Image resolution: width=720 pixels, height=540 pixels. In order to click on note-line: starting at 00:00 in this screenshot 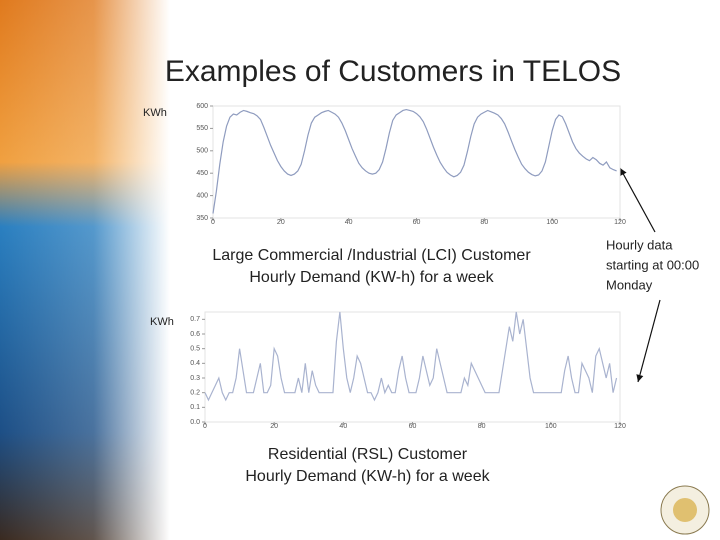, I will do `click(652, 264)`.